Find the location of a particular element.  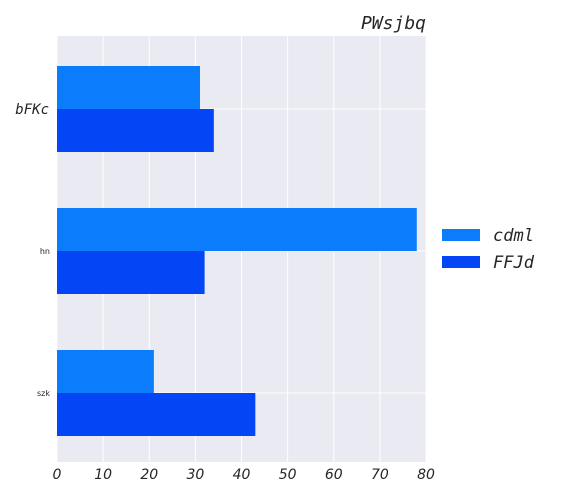

bar-FFJd-hn is located at coordinates (131, 272).